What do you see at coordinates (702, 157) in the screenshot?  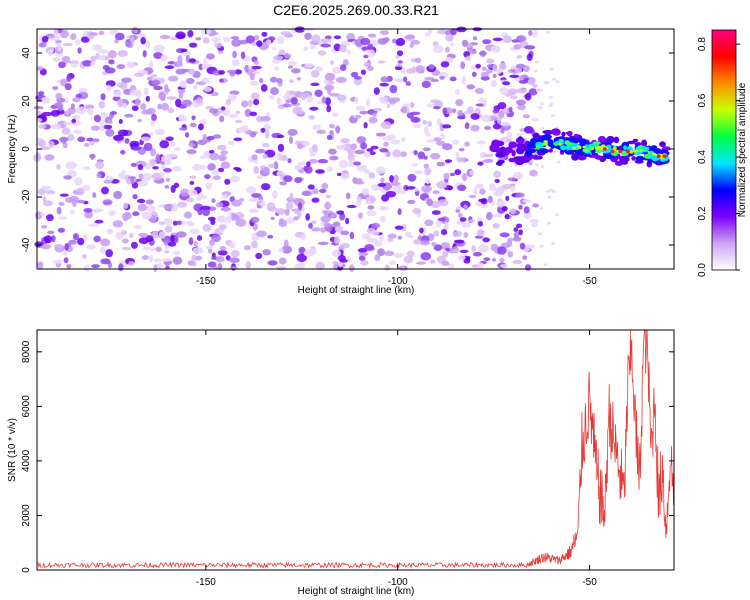 I see `colorbar-tick-label: 0.4` at bounding box center [702, 157].